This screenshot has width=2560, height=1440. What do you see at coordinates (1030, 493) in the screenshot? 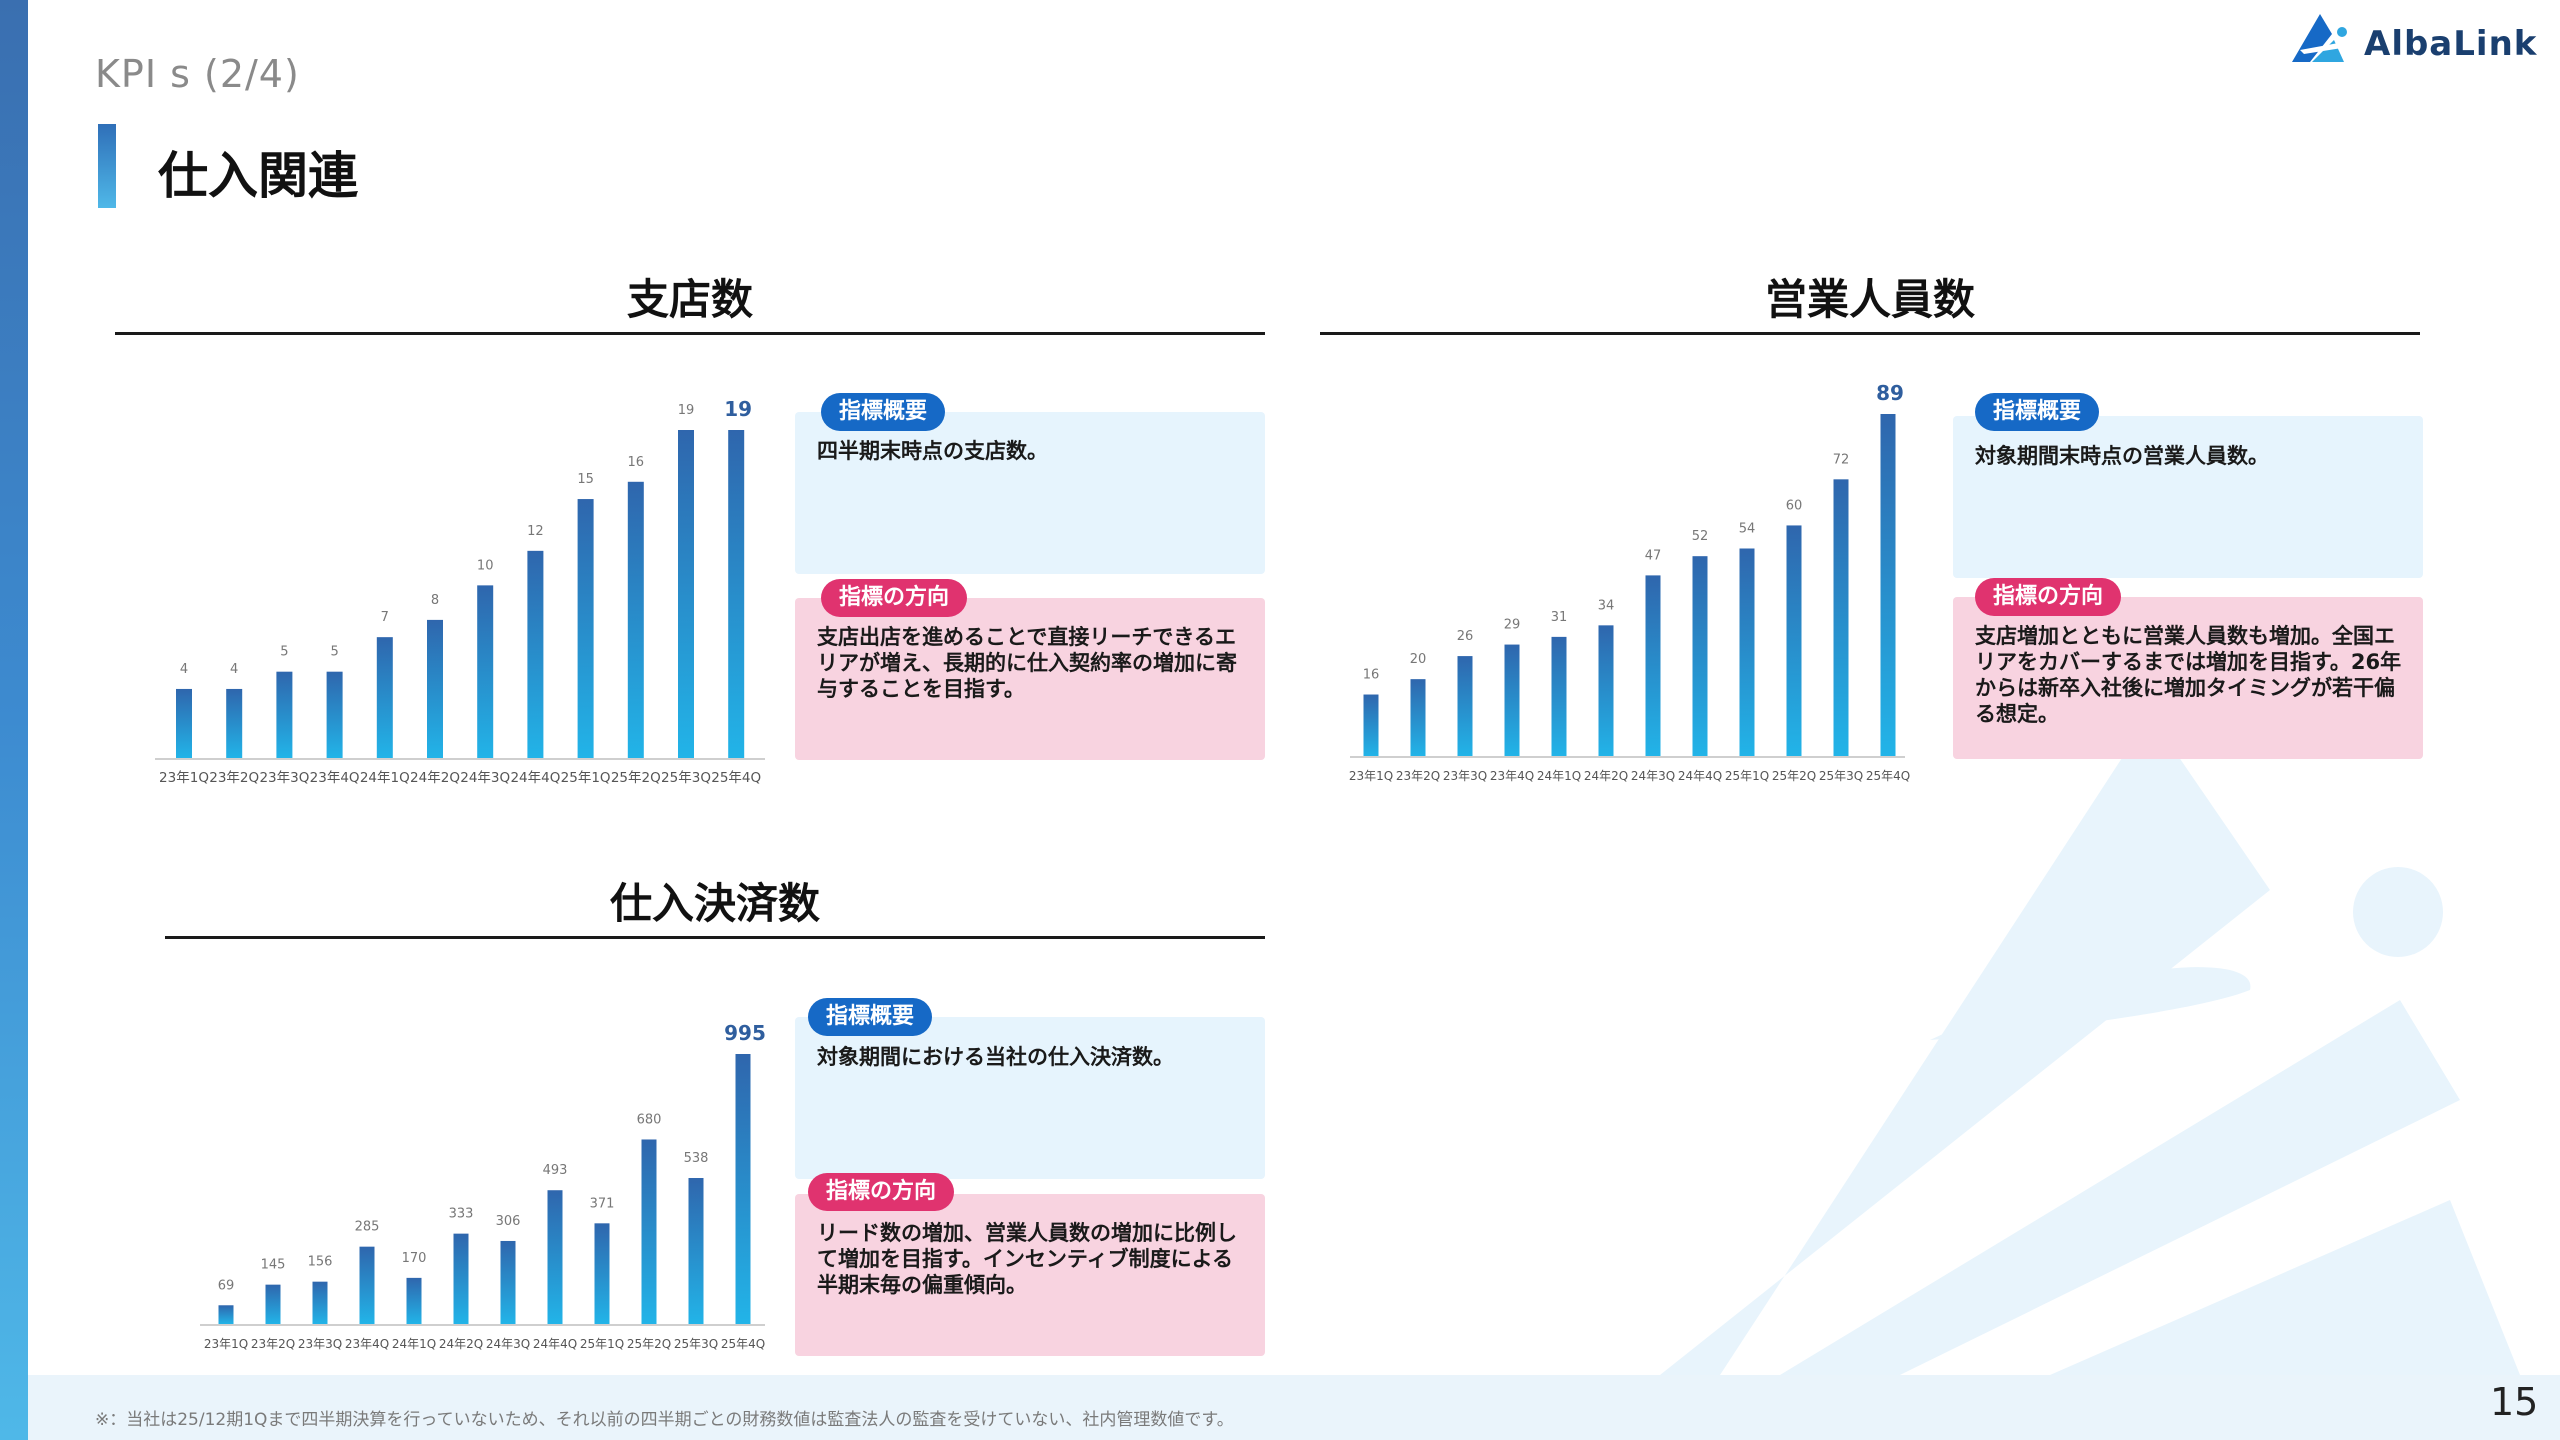
I see `summary-box-branches` at bounding box center [1030, 493].